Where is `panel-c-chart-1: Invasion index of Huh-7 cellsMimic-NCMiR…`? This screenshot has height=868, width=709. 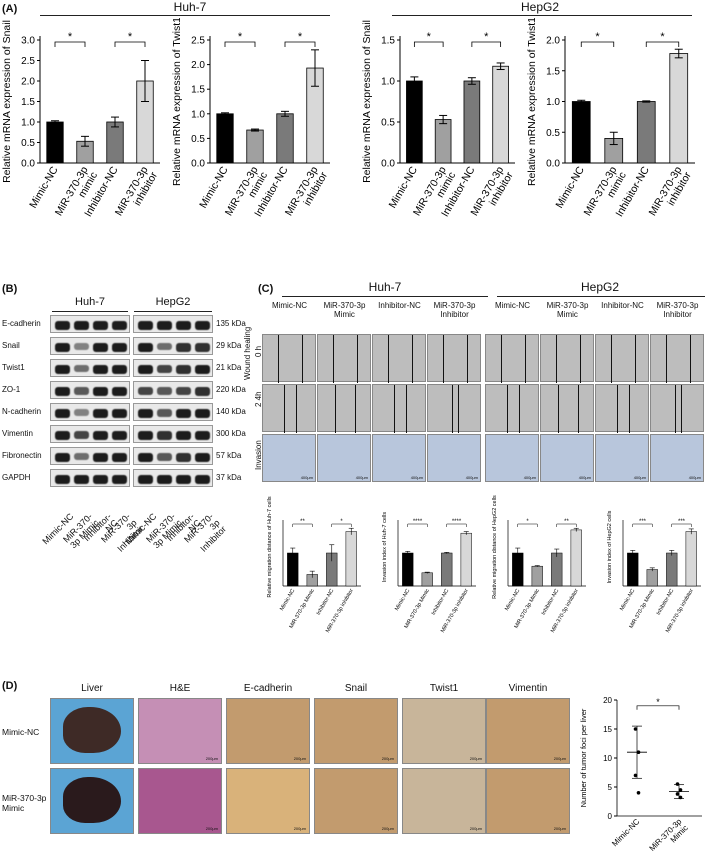 panel-c-chart-1: Invasion index of Huh-7 cellsMimic-NCMiR… is located at coordinates (429, 573).